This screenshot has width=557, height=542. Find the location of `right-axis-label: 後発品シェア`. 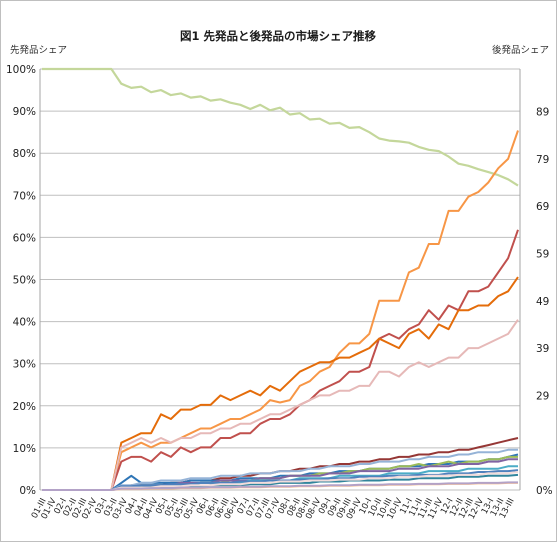

right-axis-label: 後発品シェア is located at coordinates (520, 50).